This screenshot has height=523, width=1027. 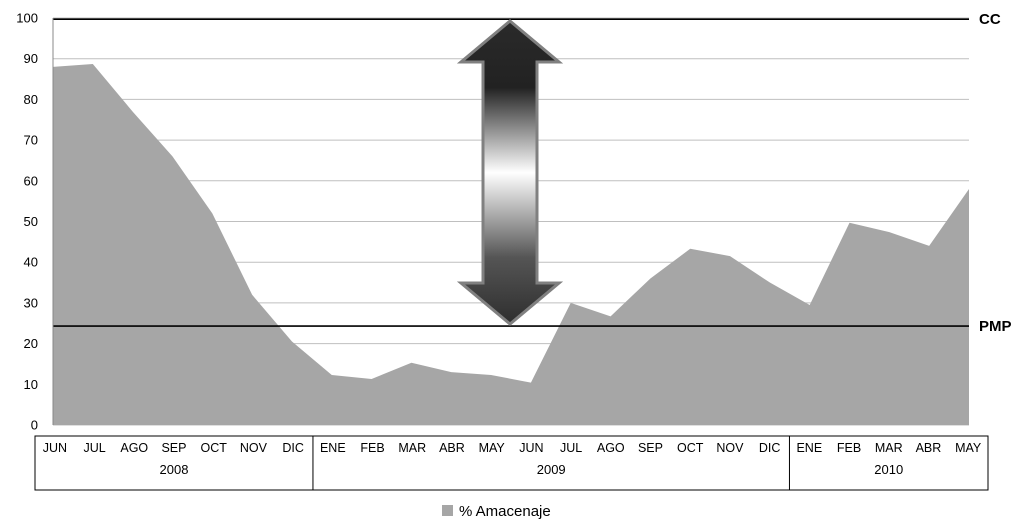 What do you see at coordinates (31, 262) in the screenshot?
I see `y-tick-label: 40` at bounding box center [31, 262].